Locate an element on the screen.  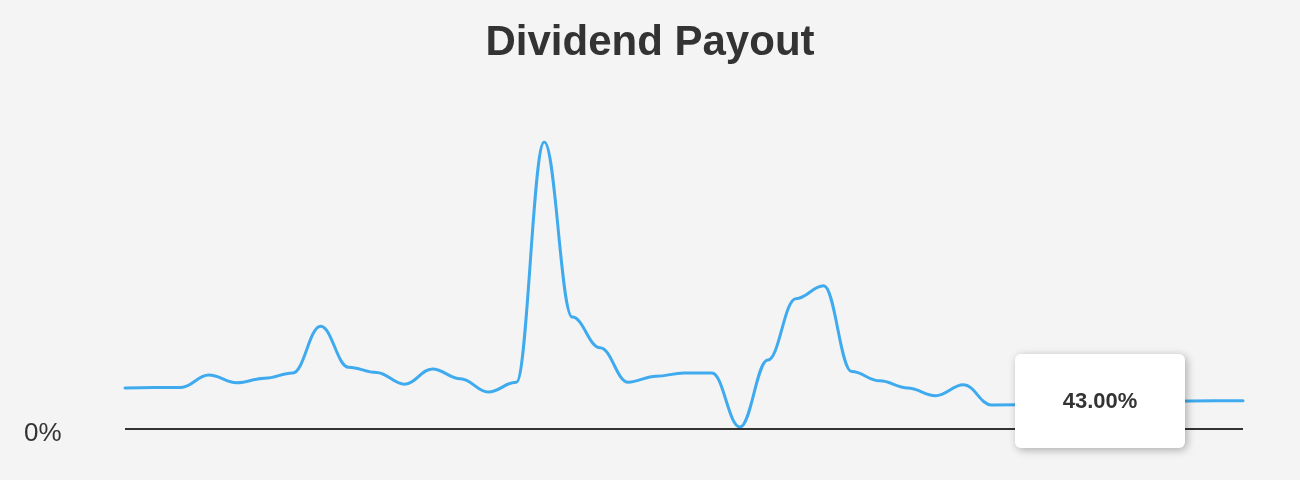
text: 0% is located at coordinates (43, 432).